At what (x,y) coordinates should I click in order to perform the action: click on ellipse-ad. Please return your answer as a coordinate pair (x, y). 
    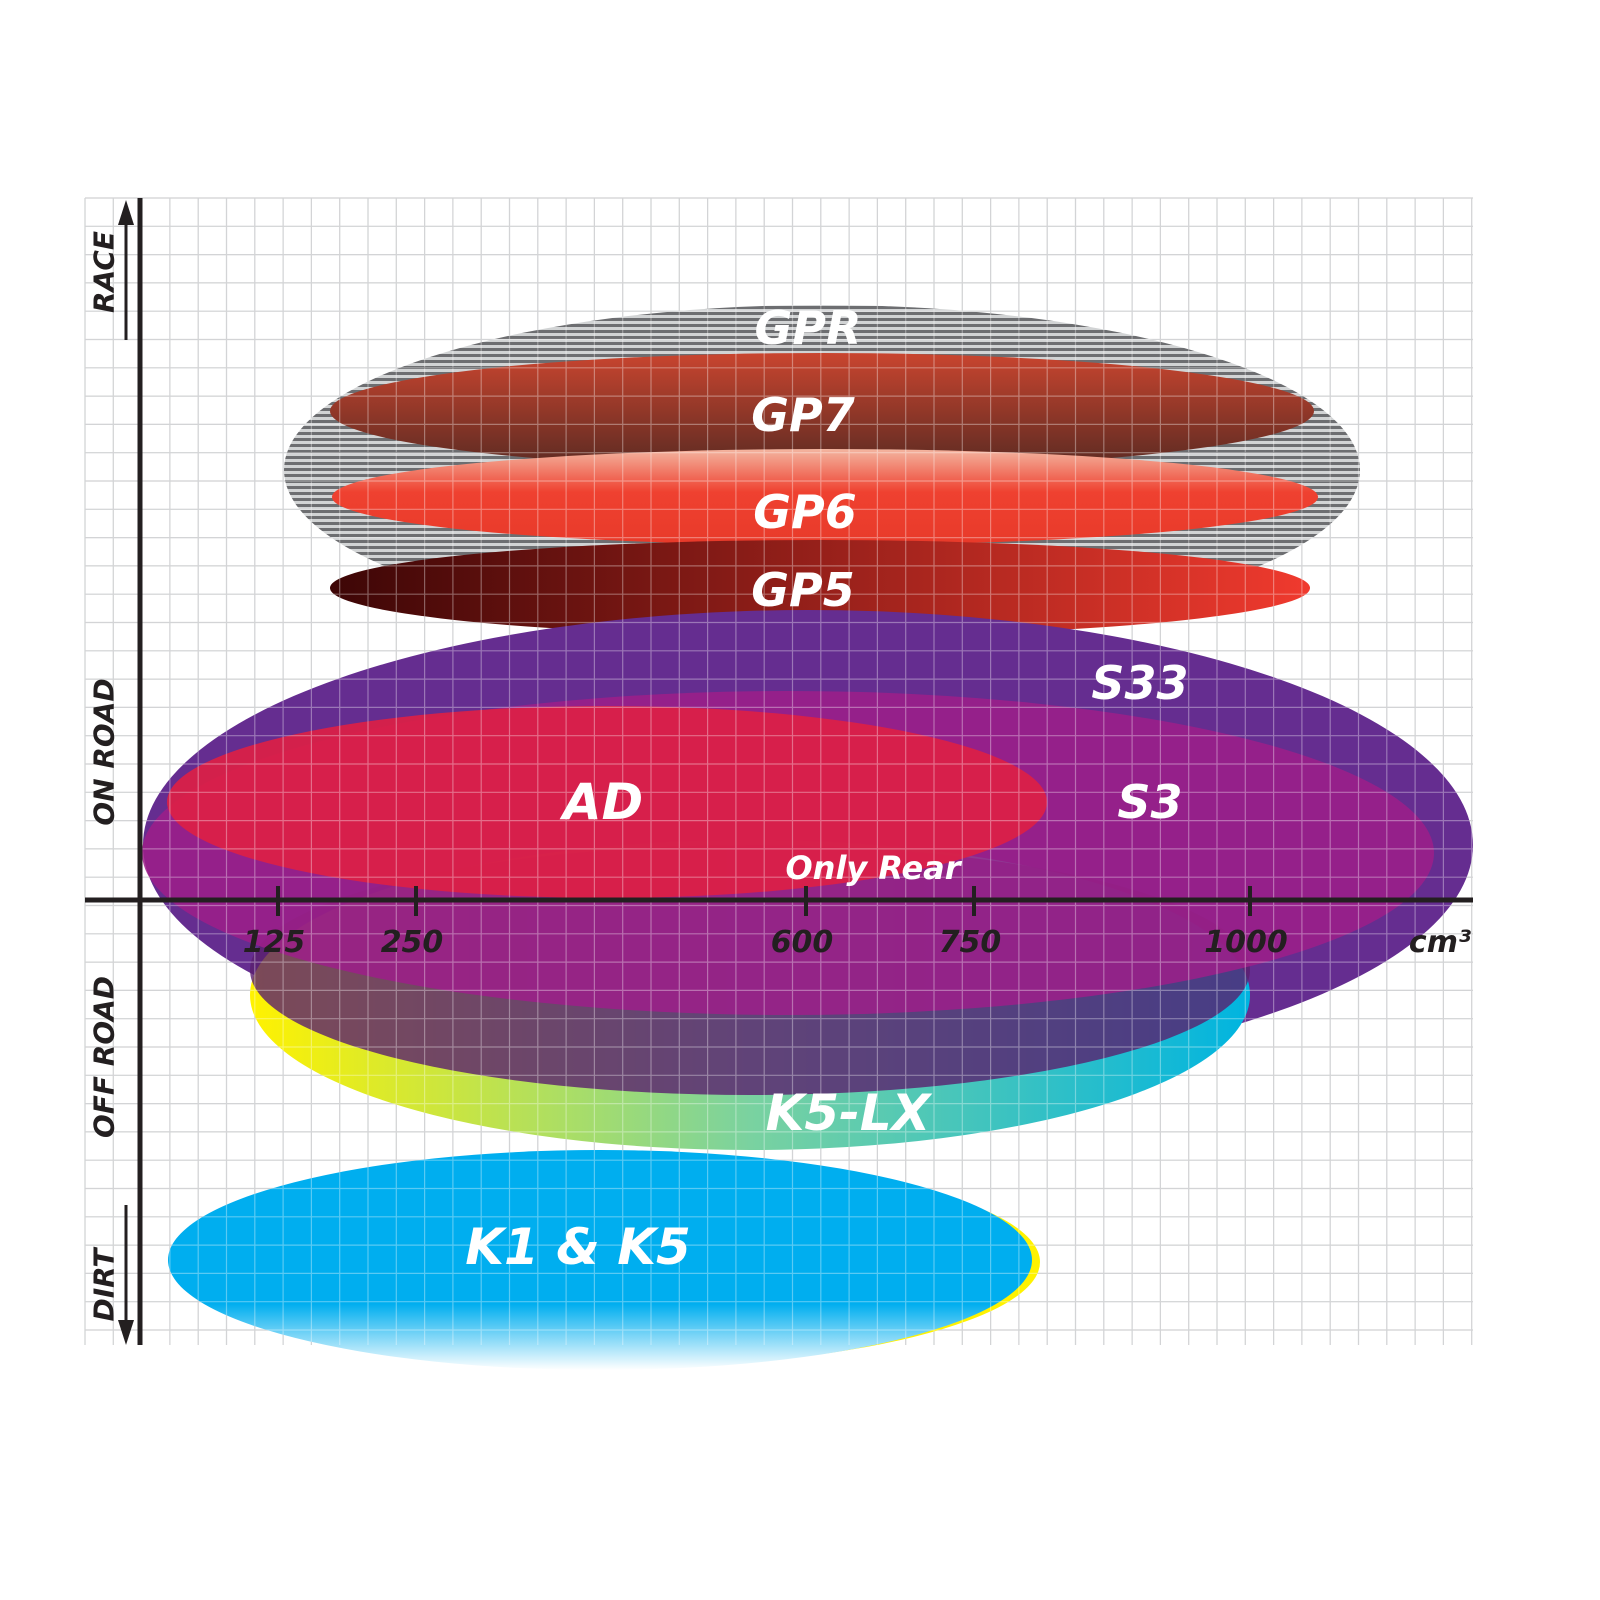
    Looking at the image, I should click on (607, 802).